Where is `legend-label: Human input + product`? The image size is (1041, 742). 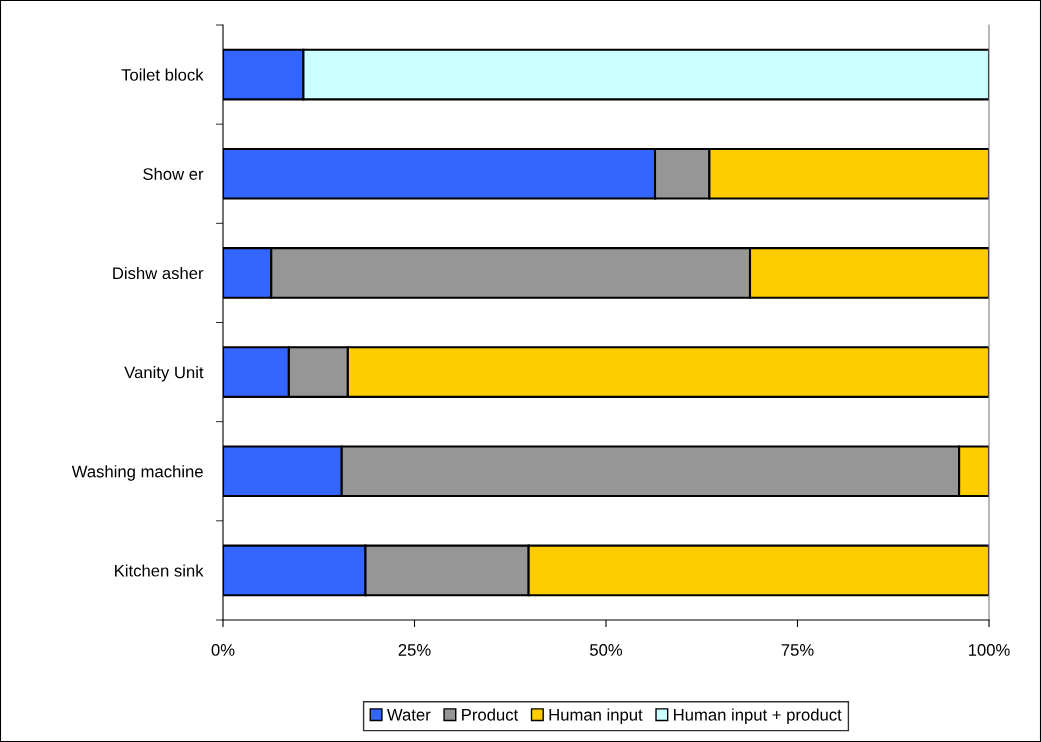 legend-label: Human input + product is located at coordinates (758, 716).